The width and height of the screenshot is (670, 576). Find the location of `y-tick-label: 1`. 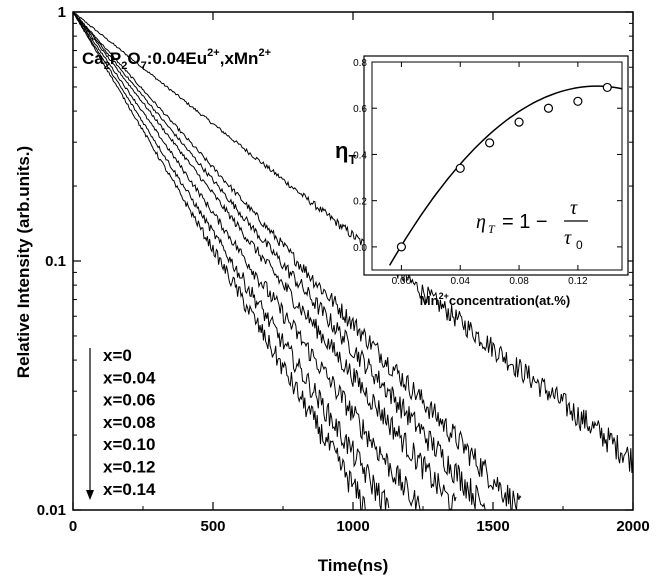

y-tick-label: 1 is located at coordinates (62, 12).